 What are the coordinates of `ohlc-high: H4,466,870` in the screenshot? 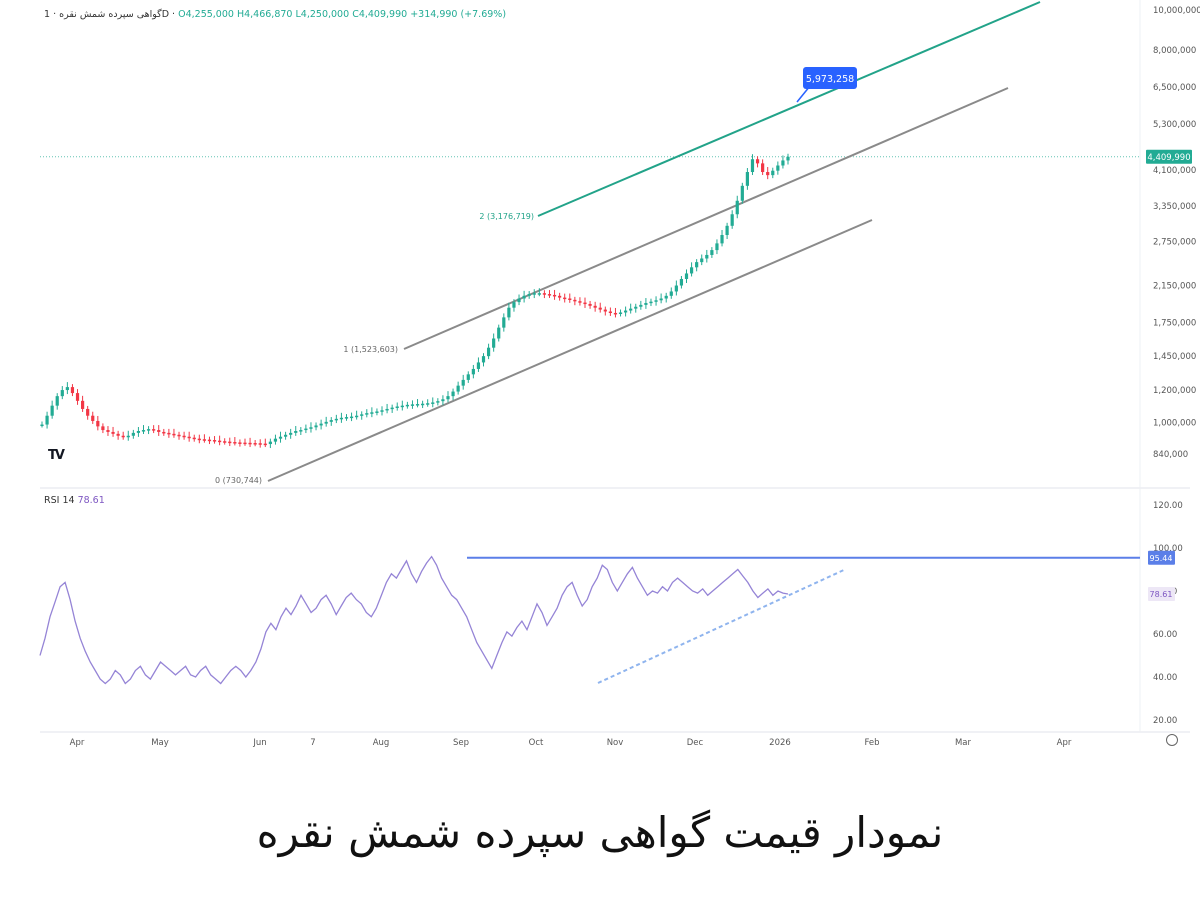 It's located at (264, 14).